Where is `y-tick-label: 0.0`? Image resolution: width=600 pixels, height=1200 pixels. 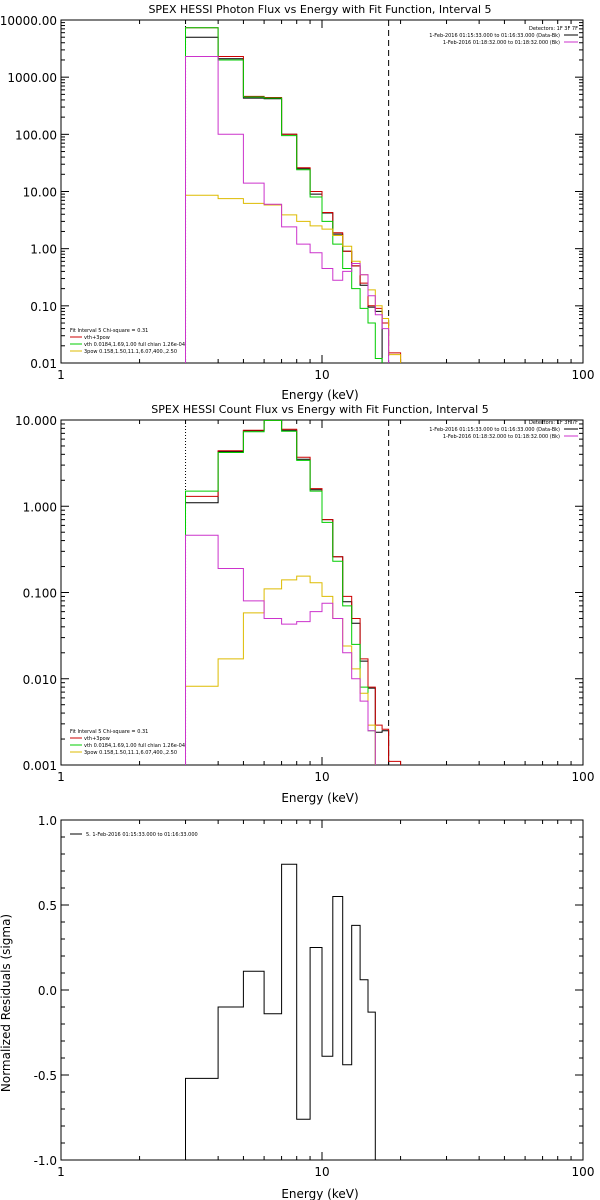
y-tick-label: 0.0 is located at coordinates (47, 991).